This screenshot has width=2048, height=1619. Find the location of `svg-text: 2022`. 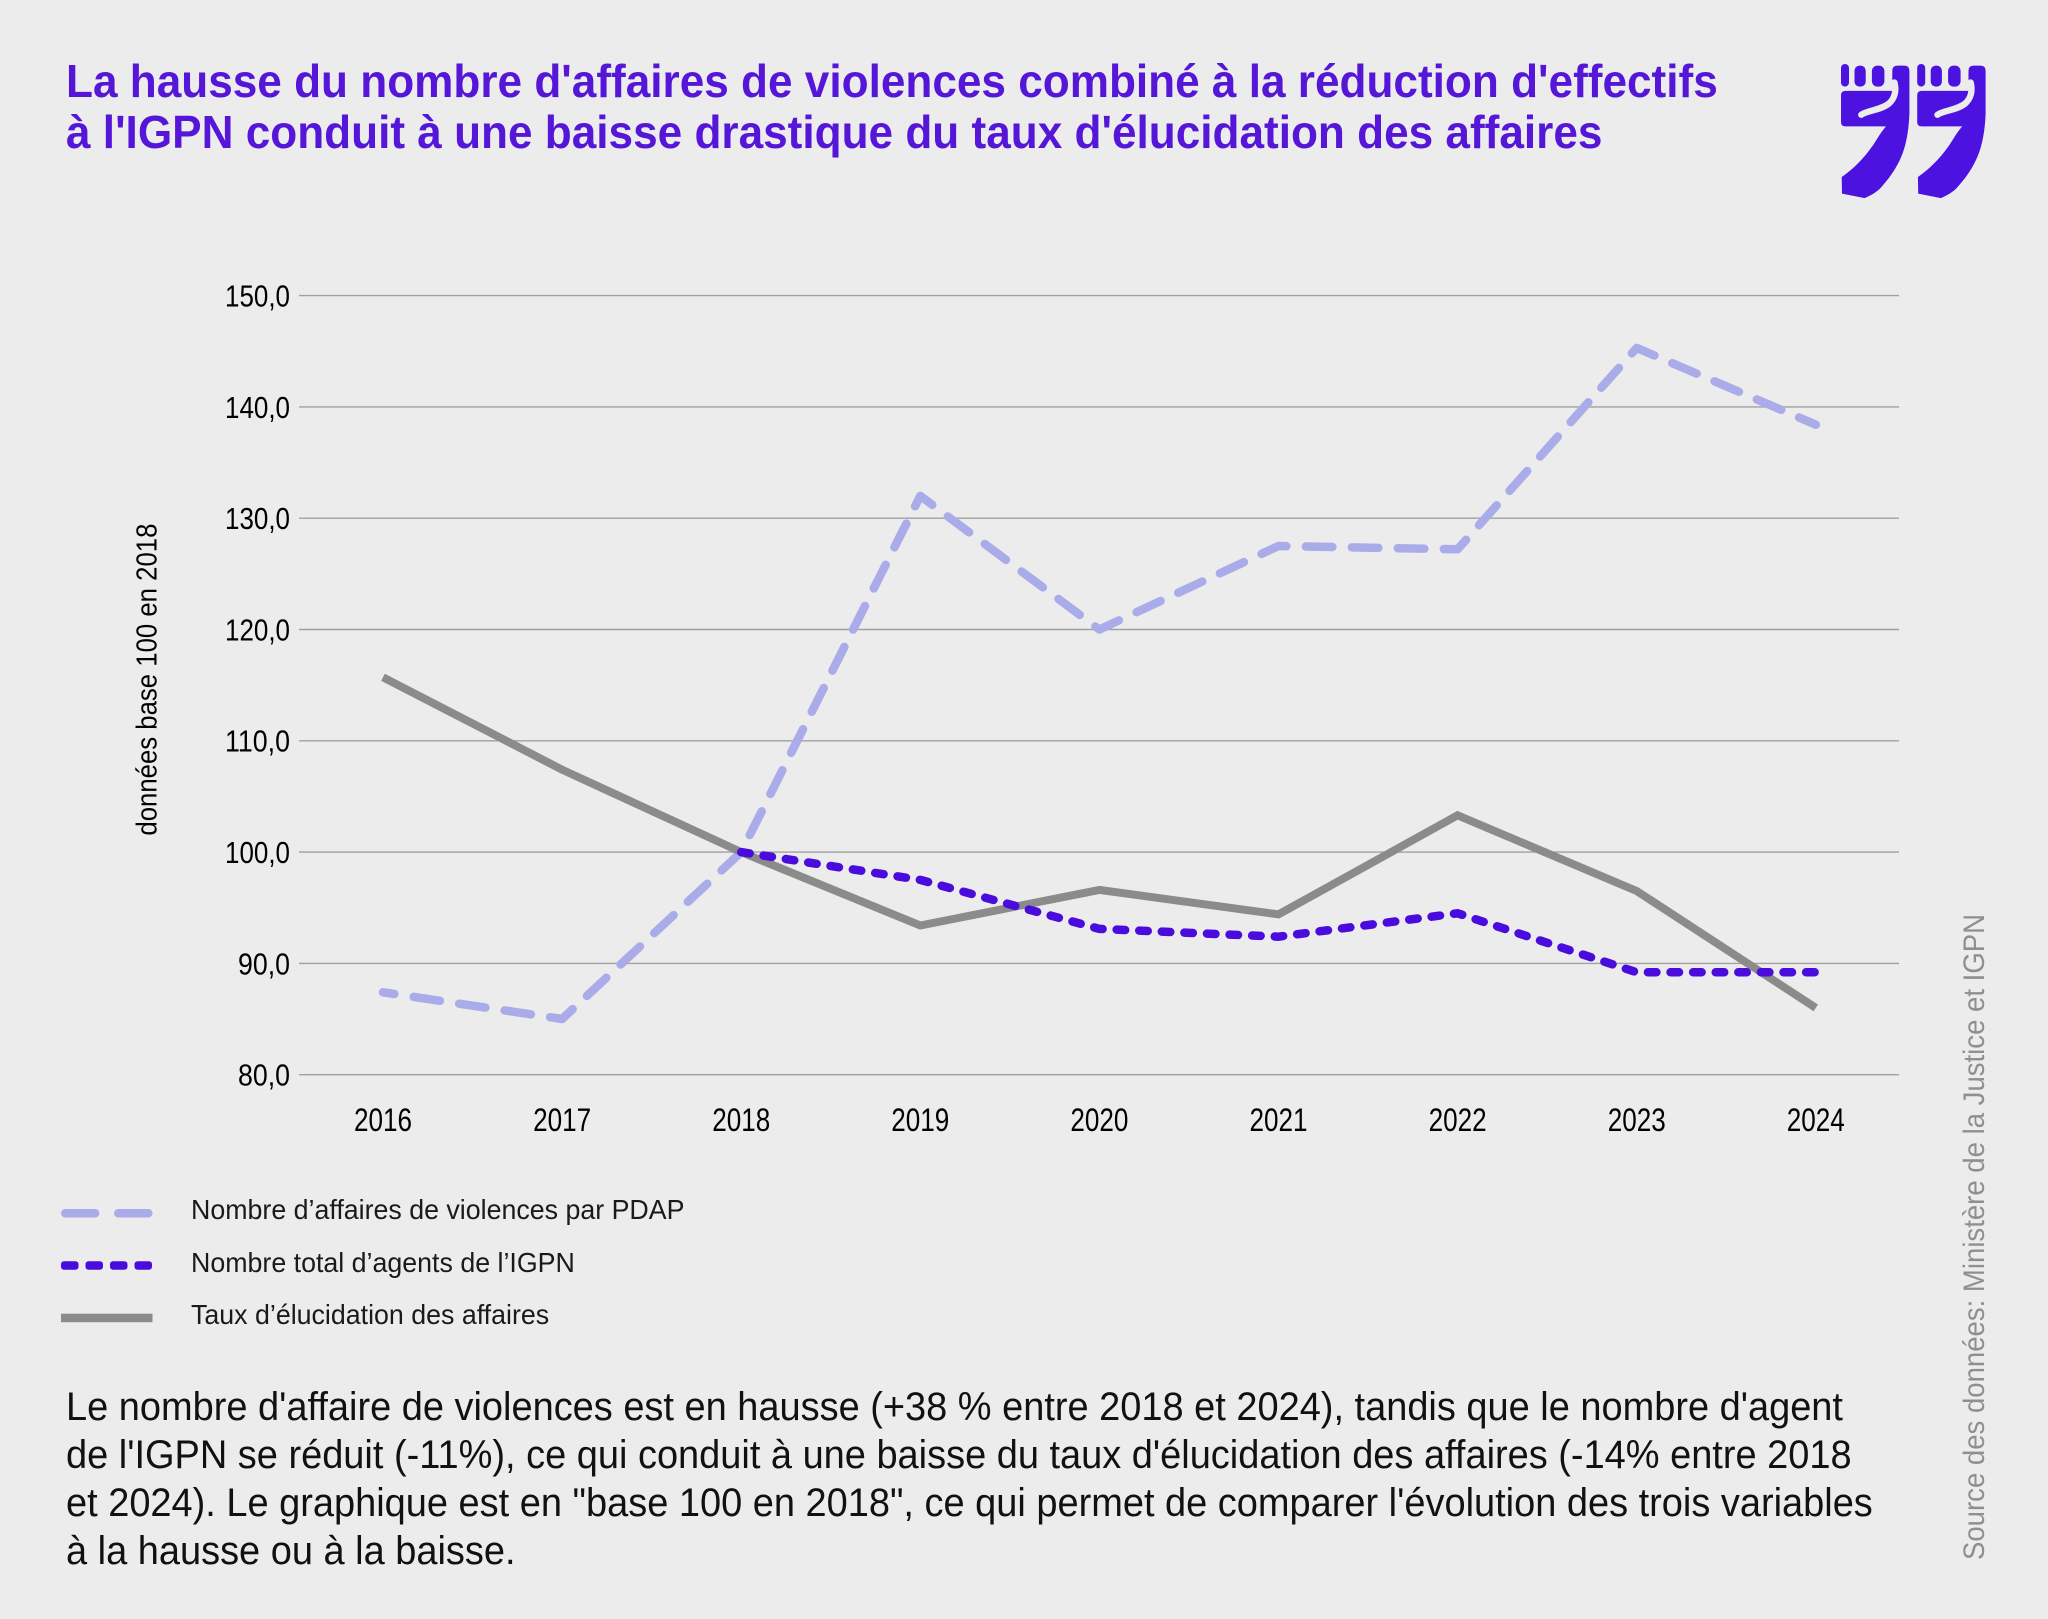

svg-text: 2022 is located at coordinates (1458, 1120).